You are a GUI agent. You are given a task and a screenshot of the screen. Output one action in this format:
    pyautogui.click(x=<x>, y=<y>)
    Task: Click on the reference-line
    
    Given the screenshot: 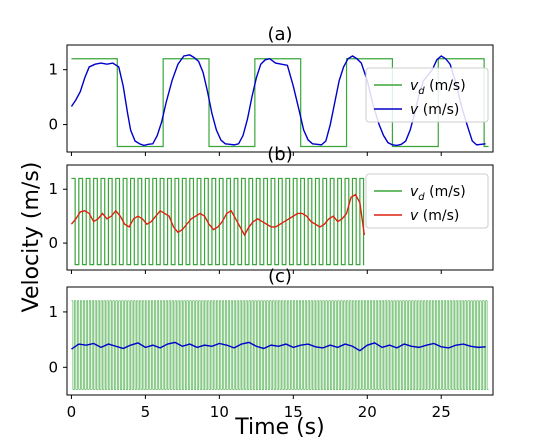 What is the action you would take?
    pyautogui.click(x=218, y=221)
    